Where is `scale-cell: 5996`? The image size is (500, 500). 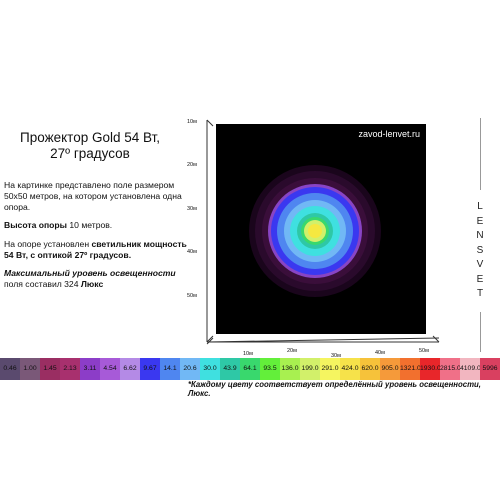 scale-cell: 5996 is located at coordinates (490, 369).